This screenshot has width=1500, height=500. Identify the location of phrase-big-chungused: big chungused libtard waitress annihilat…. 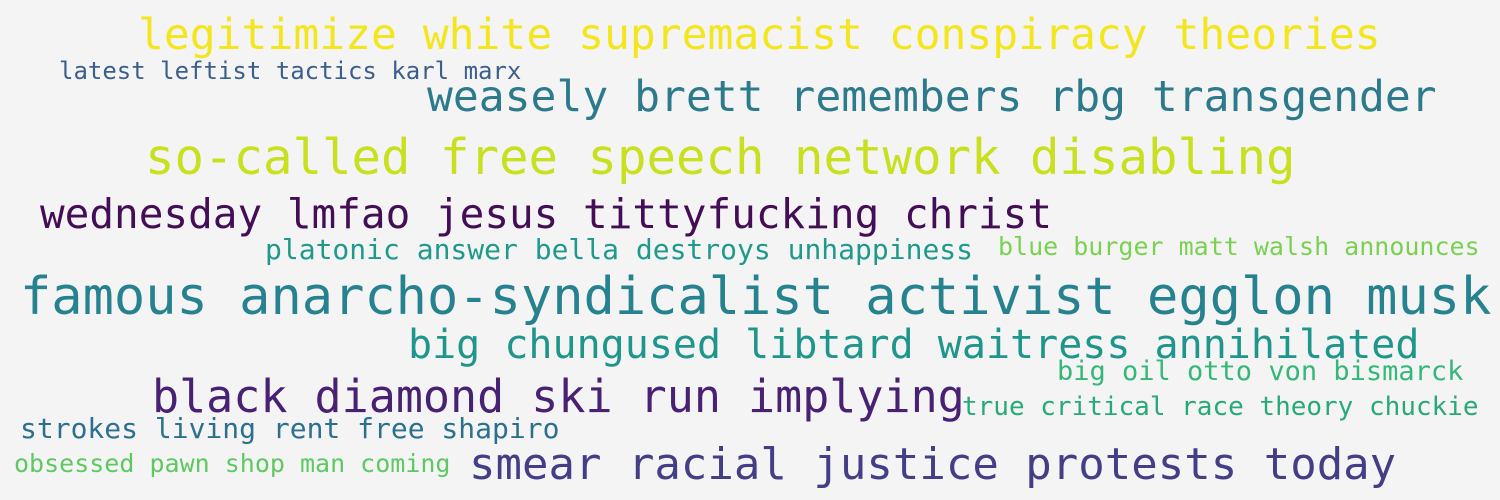
(914, 345).